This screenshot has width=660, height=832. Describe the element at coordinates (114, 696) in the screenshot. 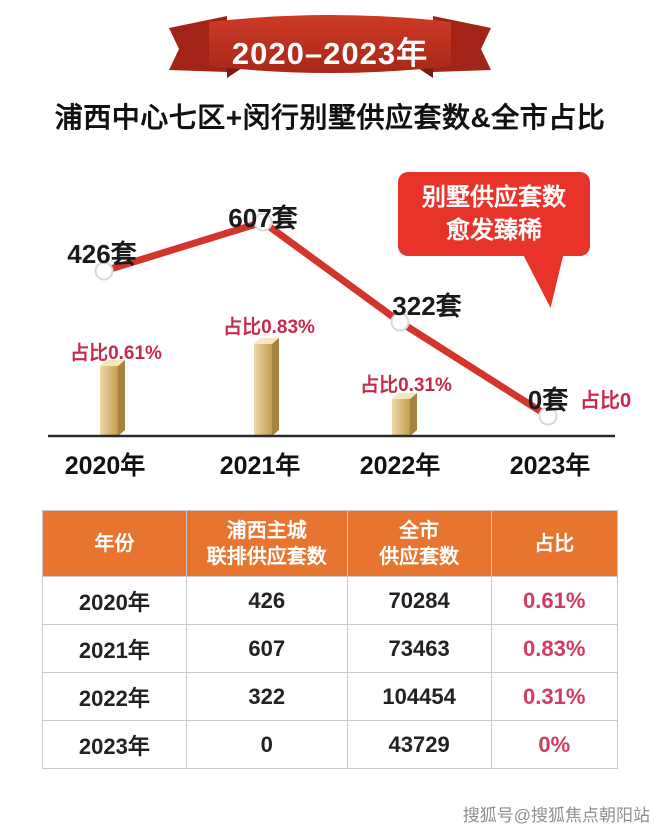

I see `cell-year: 2022年` at that location.